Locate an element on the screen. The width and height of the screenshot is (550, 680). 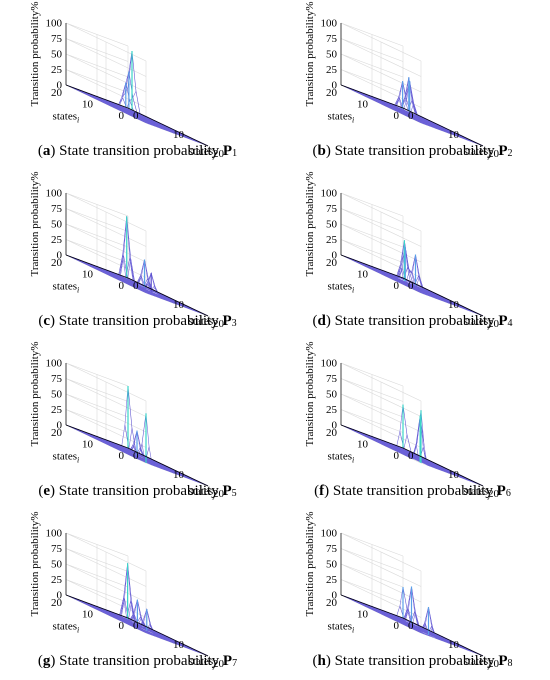
i-axis-label: statesi is located at coordinates (341, 117).